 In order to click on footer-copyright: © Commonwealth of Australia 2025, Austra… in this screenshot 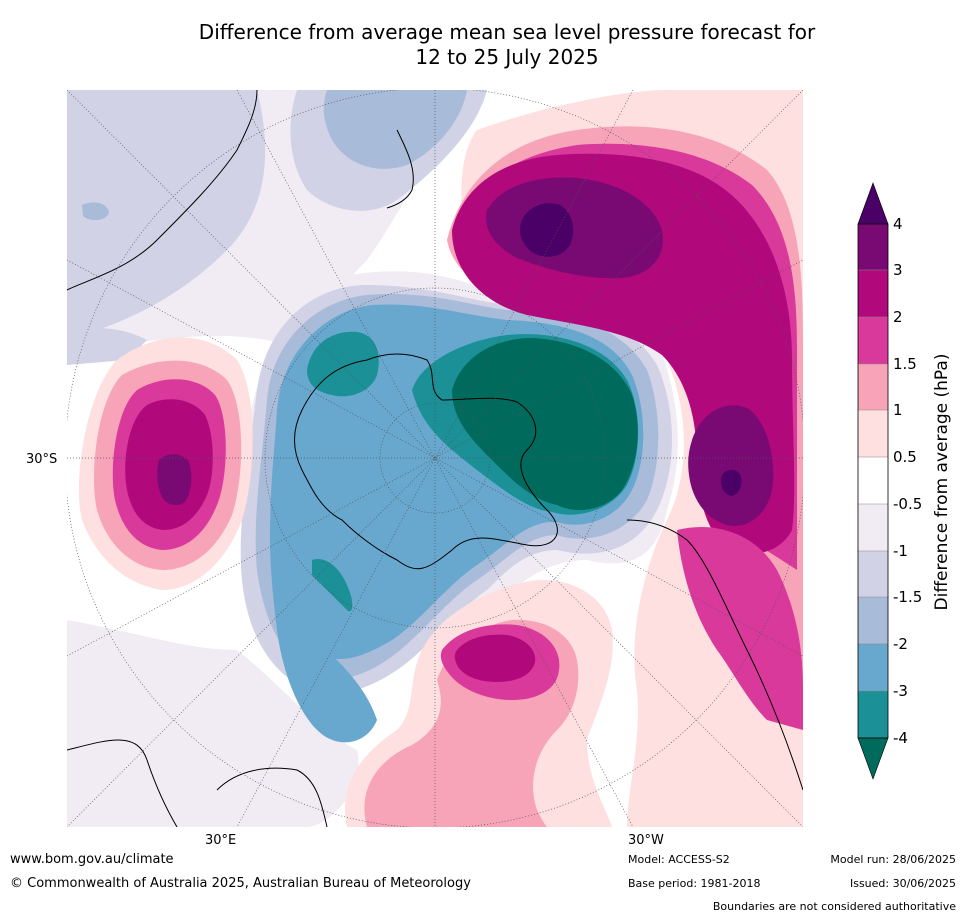, I will do `click(240, 883)`.